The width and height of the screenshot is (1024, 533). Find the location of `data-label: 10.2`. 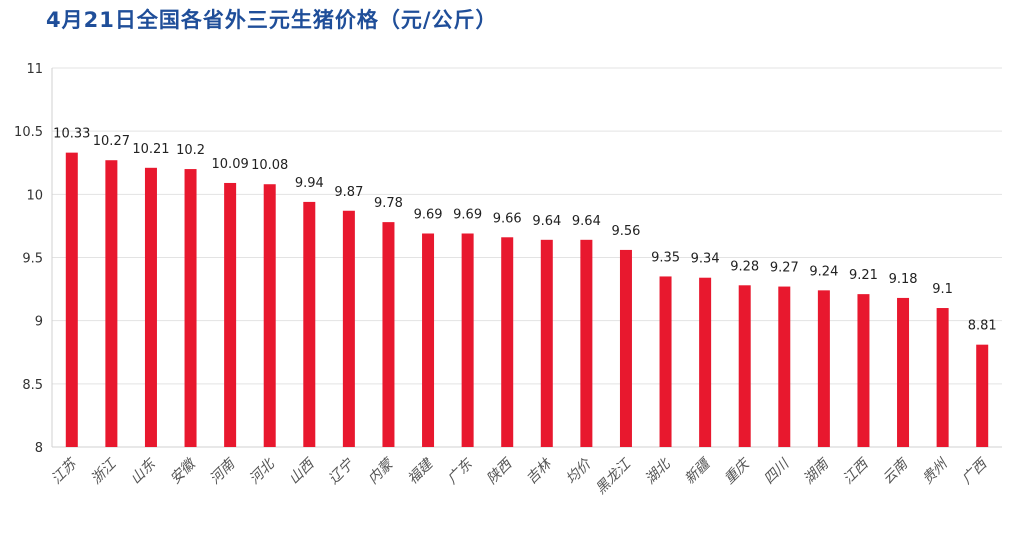

data-label: 10.2 is located at coordinates (190, 150).